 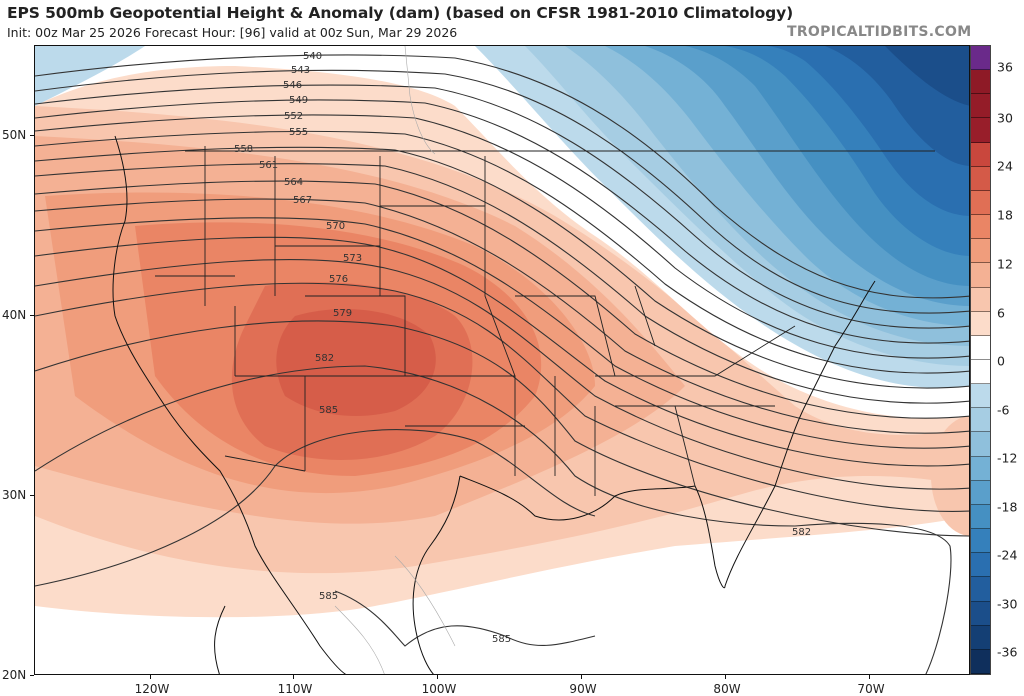 What do you see at coordinates (727, 689) in the screenshot?
I see `lon-label-80w: 80W` at bounding box center [727, 689].